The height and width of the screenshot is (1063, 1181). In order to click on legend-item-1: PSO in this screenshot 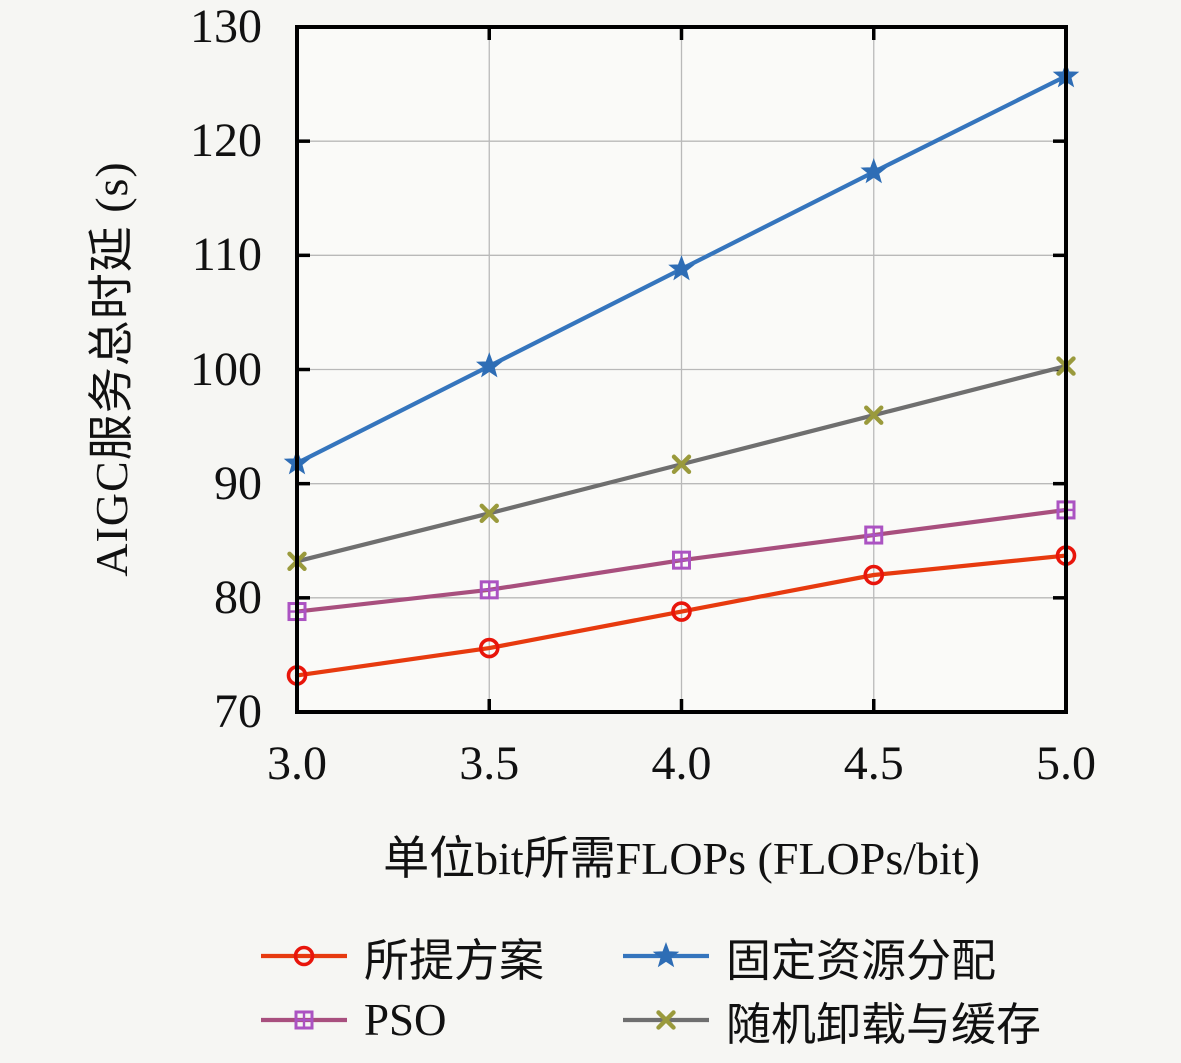, I will do `click(439, 1020)`.